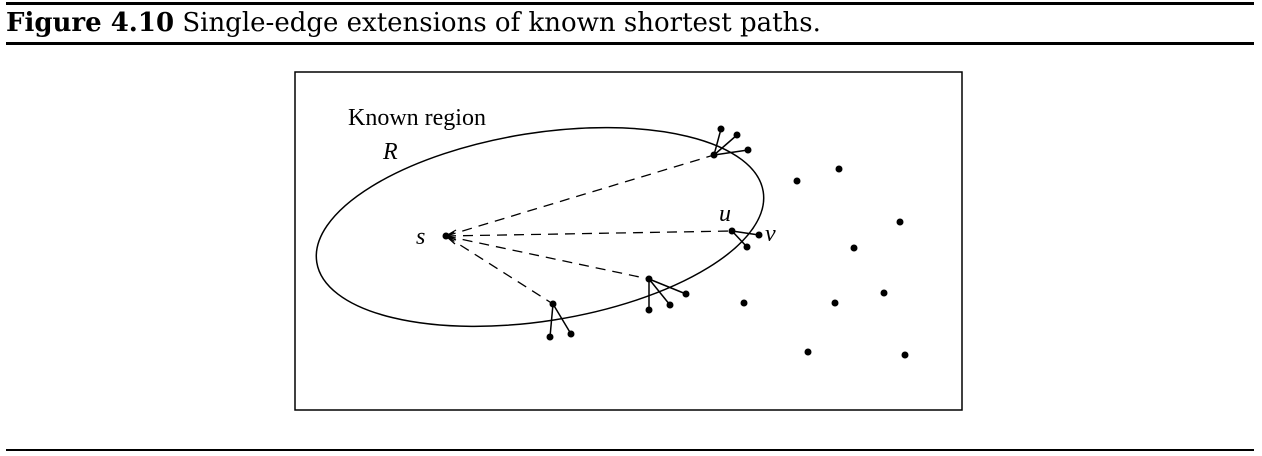 This screenshot has width=1262, height=456. Describe the element at coordinates (732, 231) in the screenshot. I see `node-u` at that location.